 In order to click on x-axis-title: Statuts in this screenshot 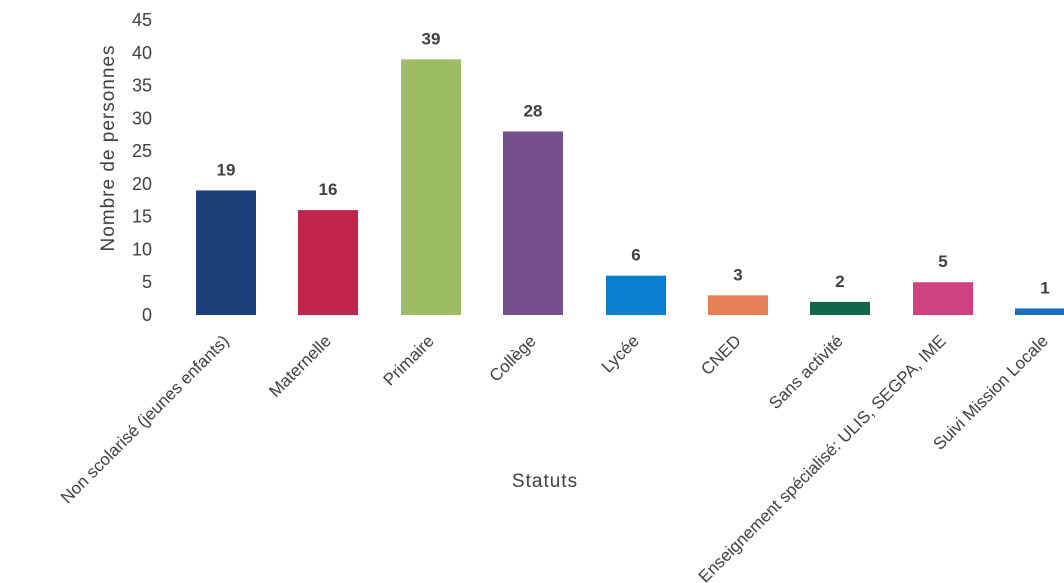, I will do `click(545, 481)`.